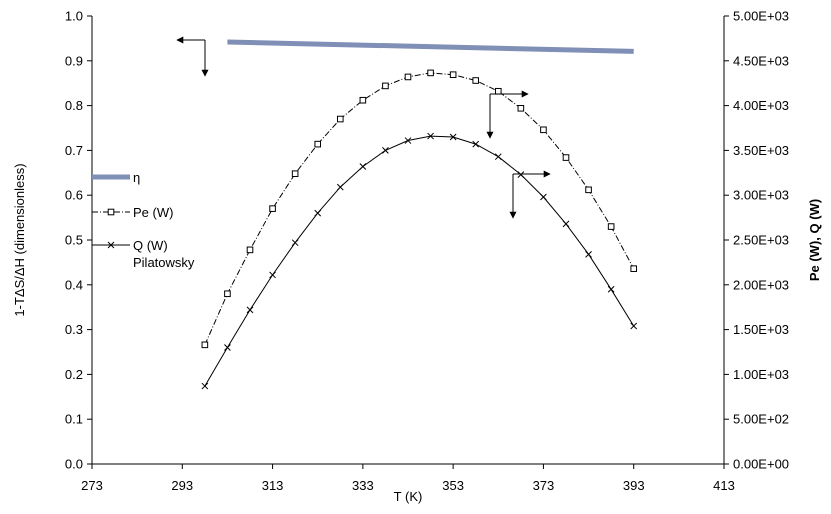 The width and height of the screenshot is (831, 514). I want to click on legend-label: Pe (W), so click(153, 212).